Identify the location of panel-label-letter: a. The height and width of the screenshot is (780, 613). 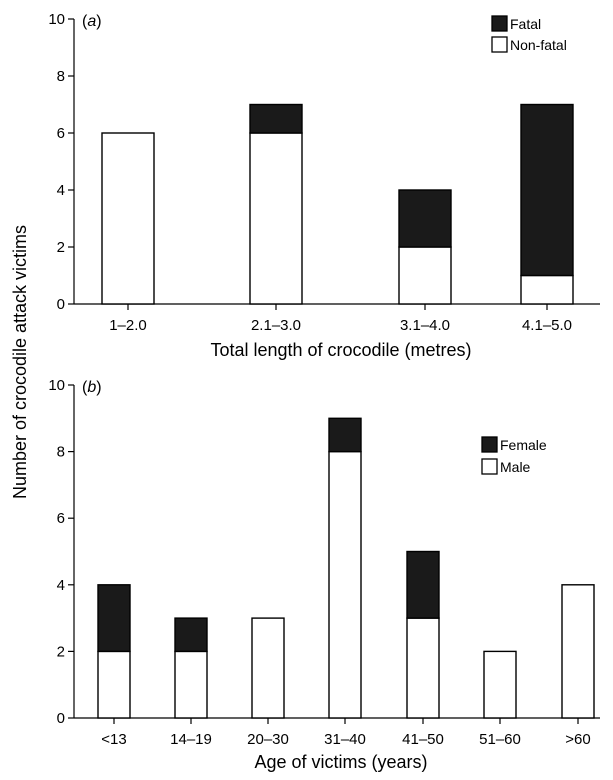
(91, 21).